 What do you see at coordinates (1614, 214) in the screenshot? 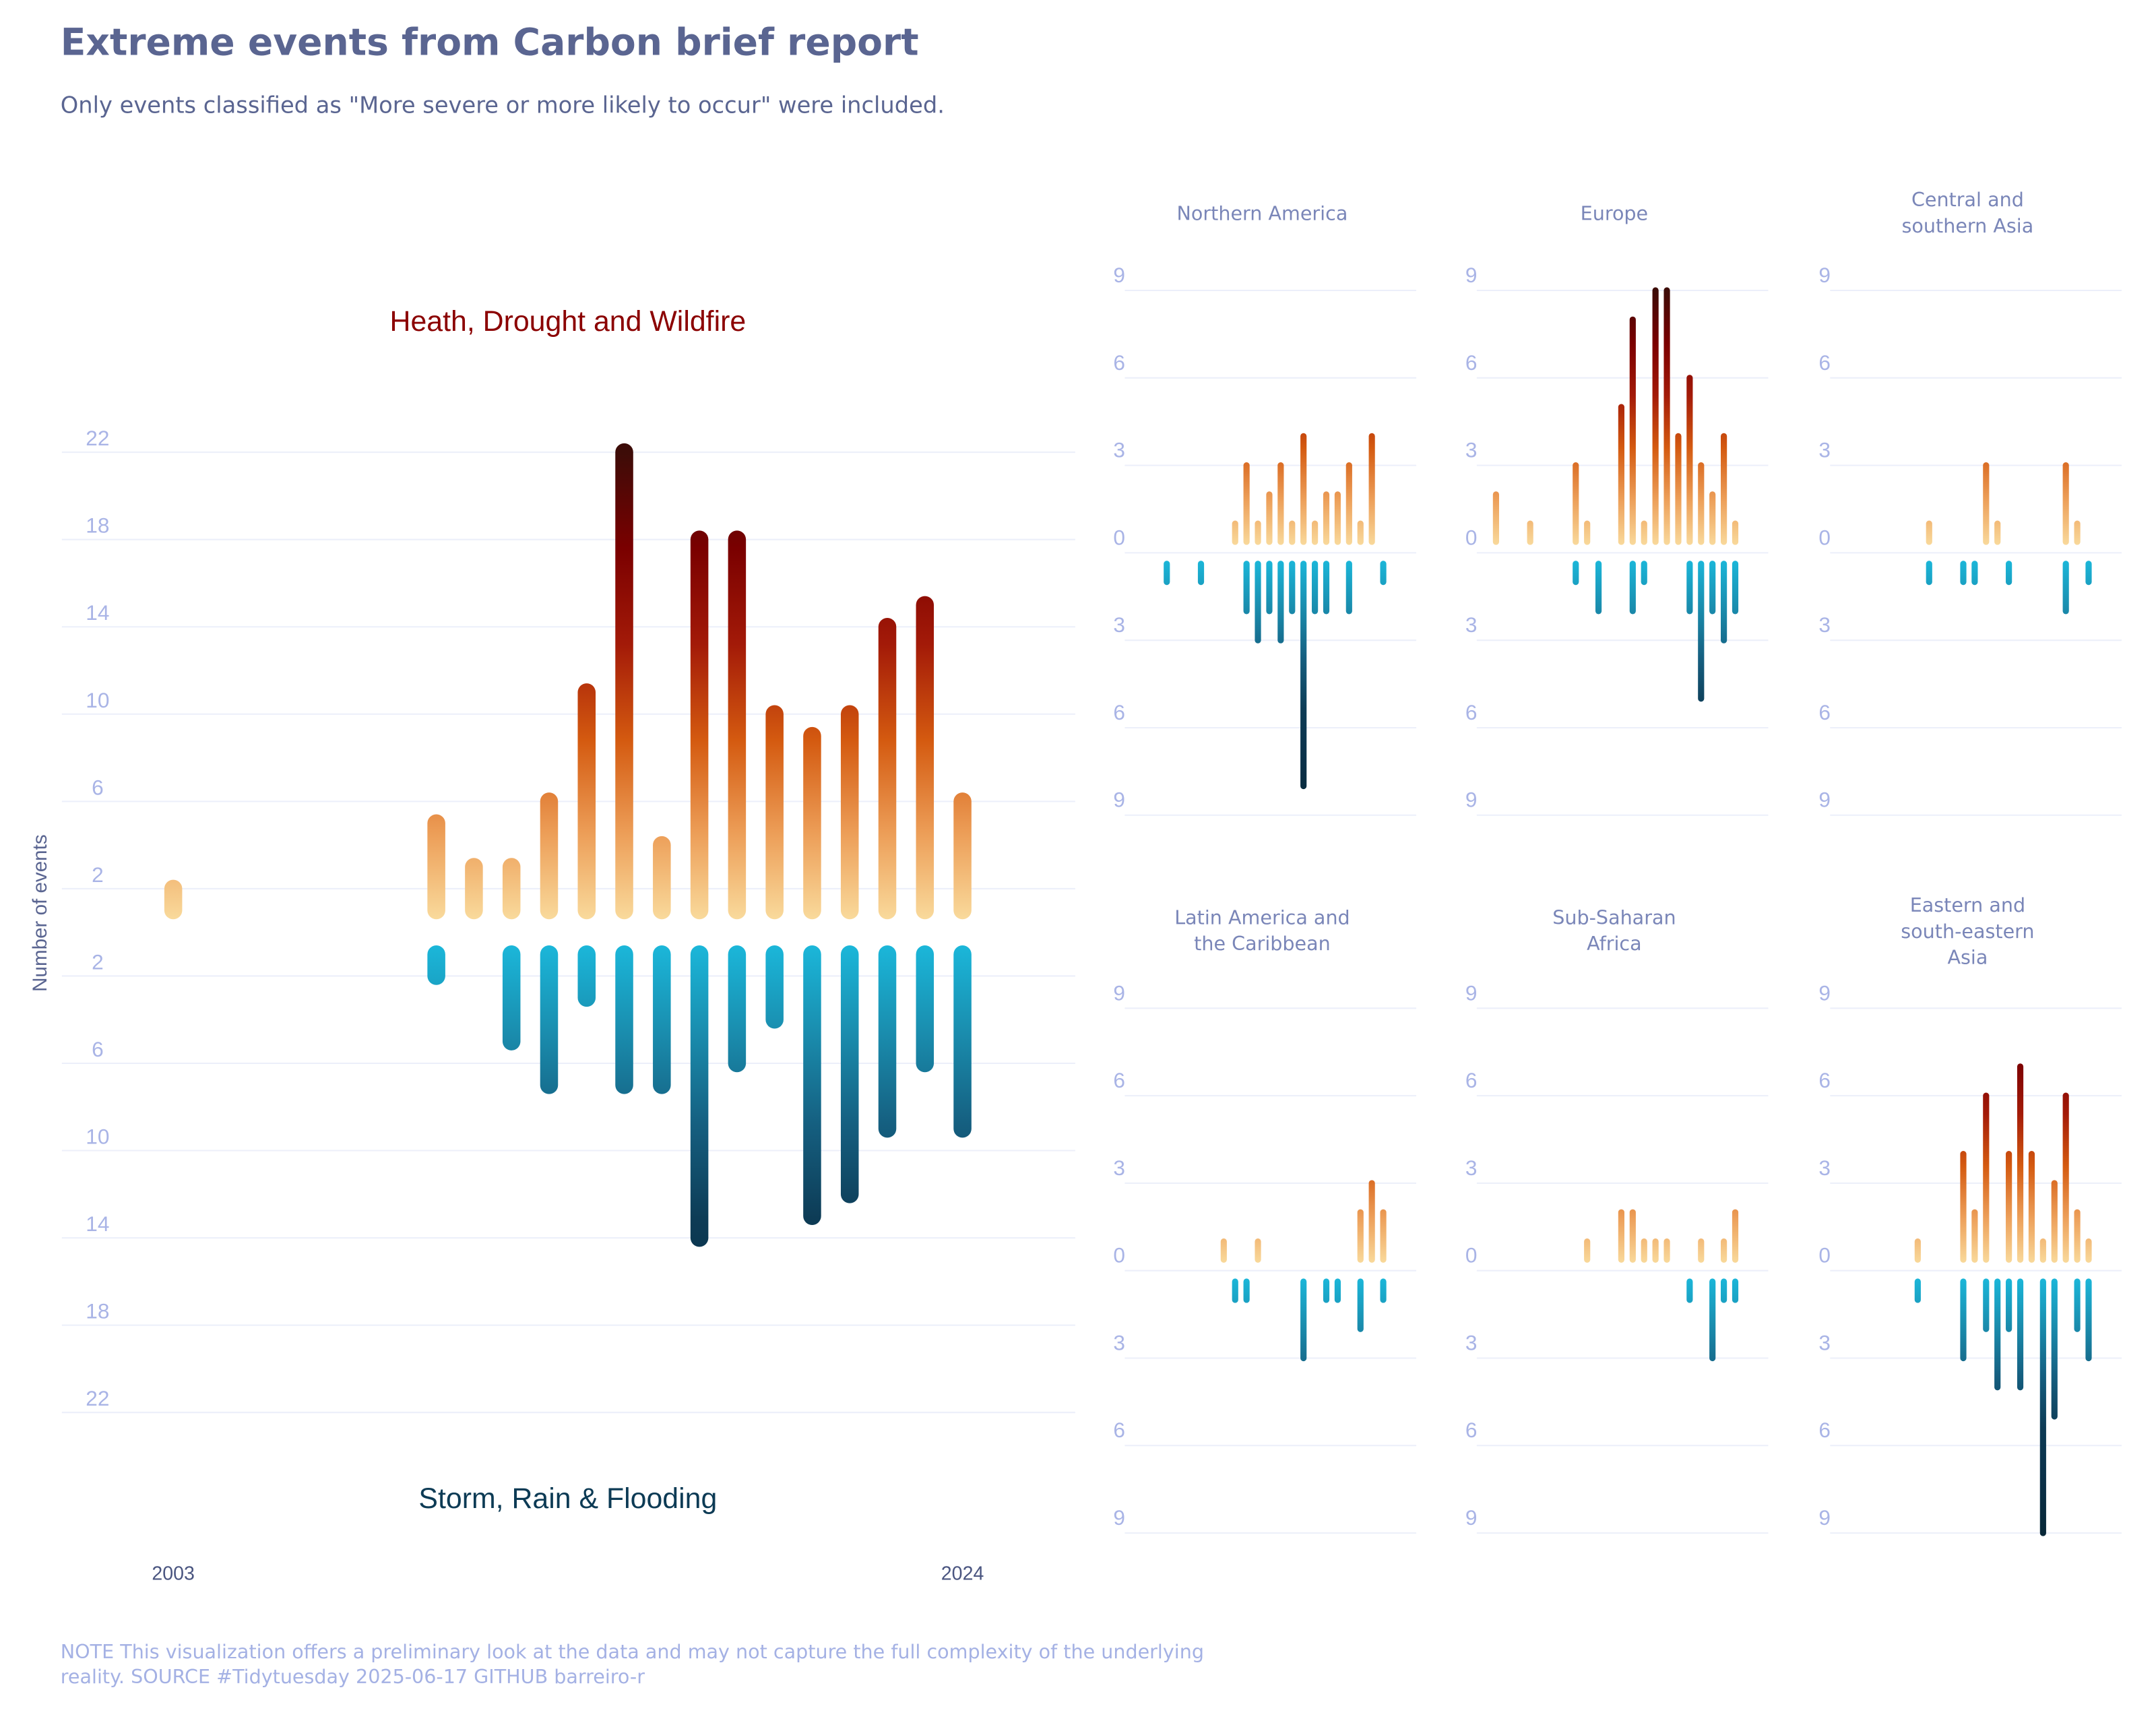
I see `panel-title: Europe` at bounding box center [1614, 214].